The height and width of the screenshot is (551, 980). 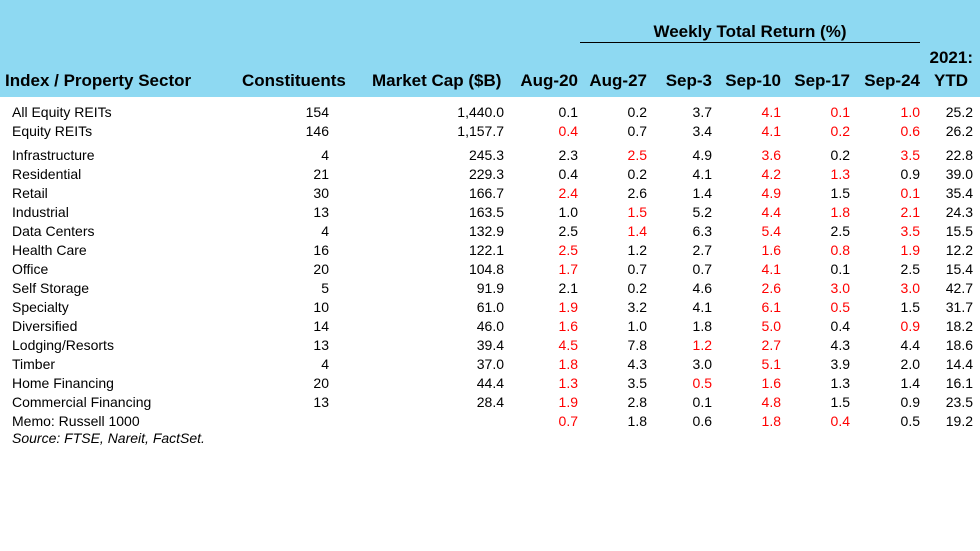 What do you see at coordinates (52, 131) in the screenshot?
I see `row-label-equity-reits: Equity REITs` at bounding box center [52, 131].